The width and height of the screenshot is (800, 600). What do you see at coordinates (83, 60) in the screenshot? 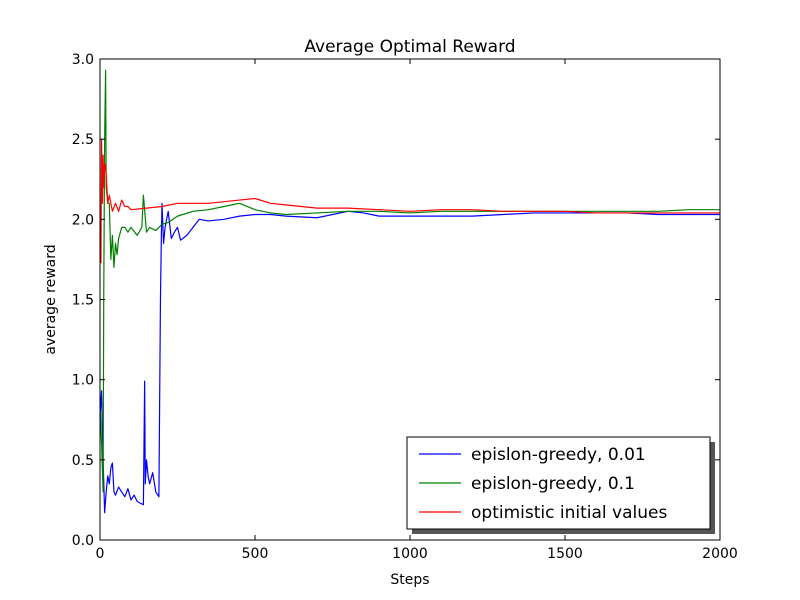
I see `y-tick-label: 3.0` at bounding box center [83, 60].